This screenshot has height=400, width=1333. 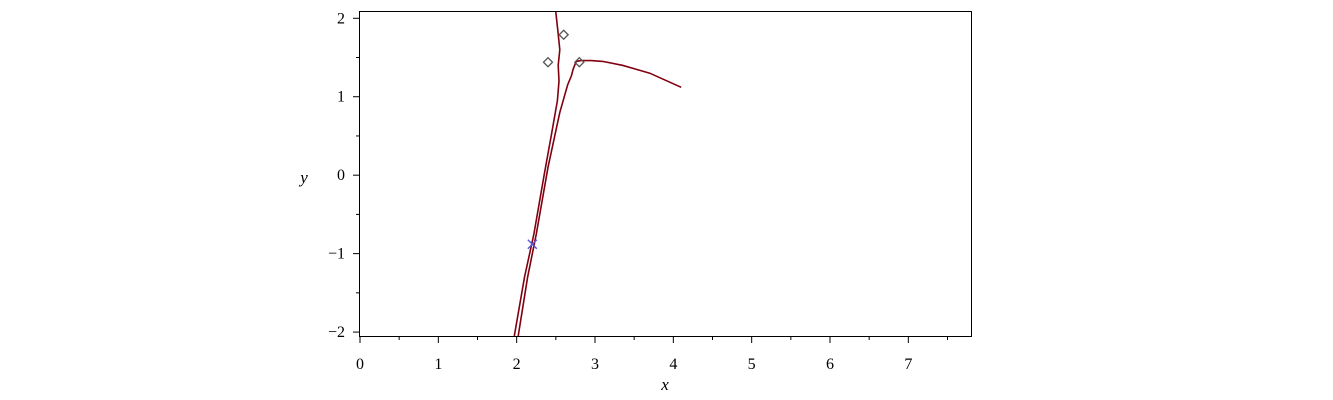 I want to click on x-tick-label: 1, so click(x=438, y=364).